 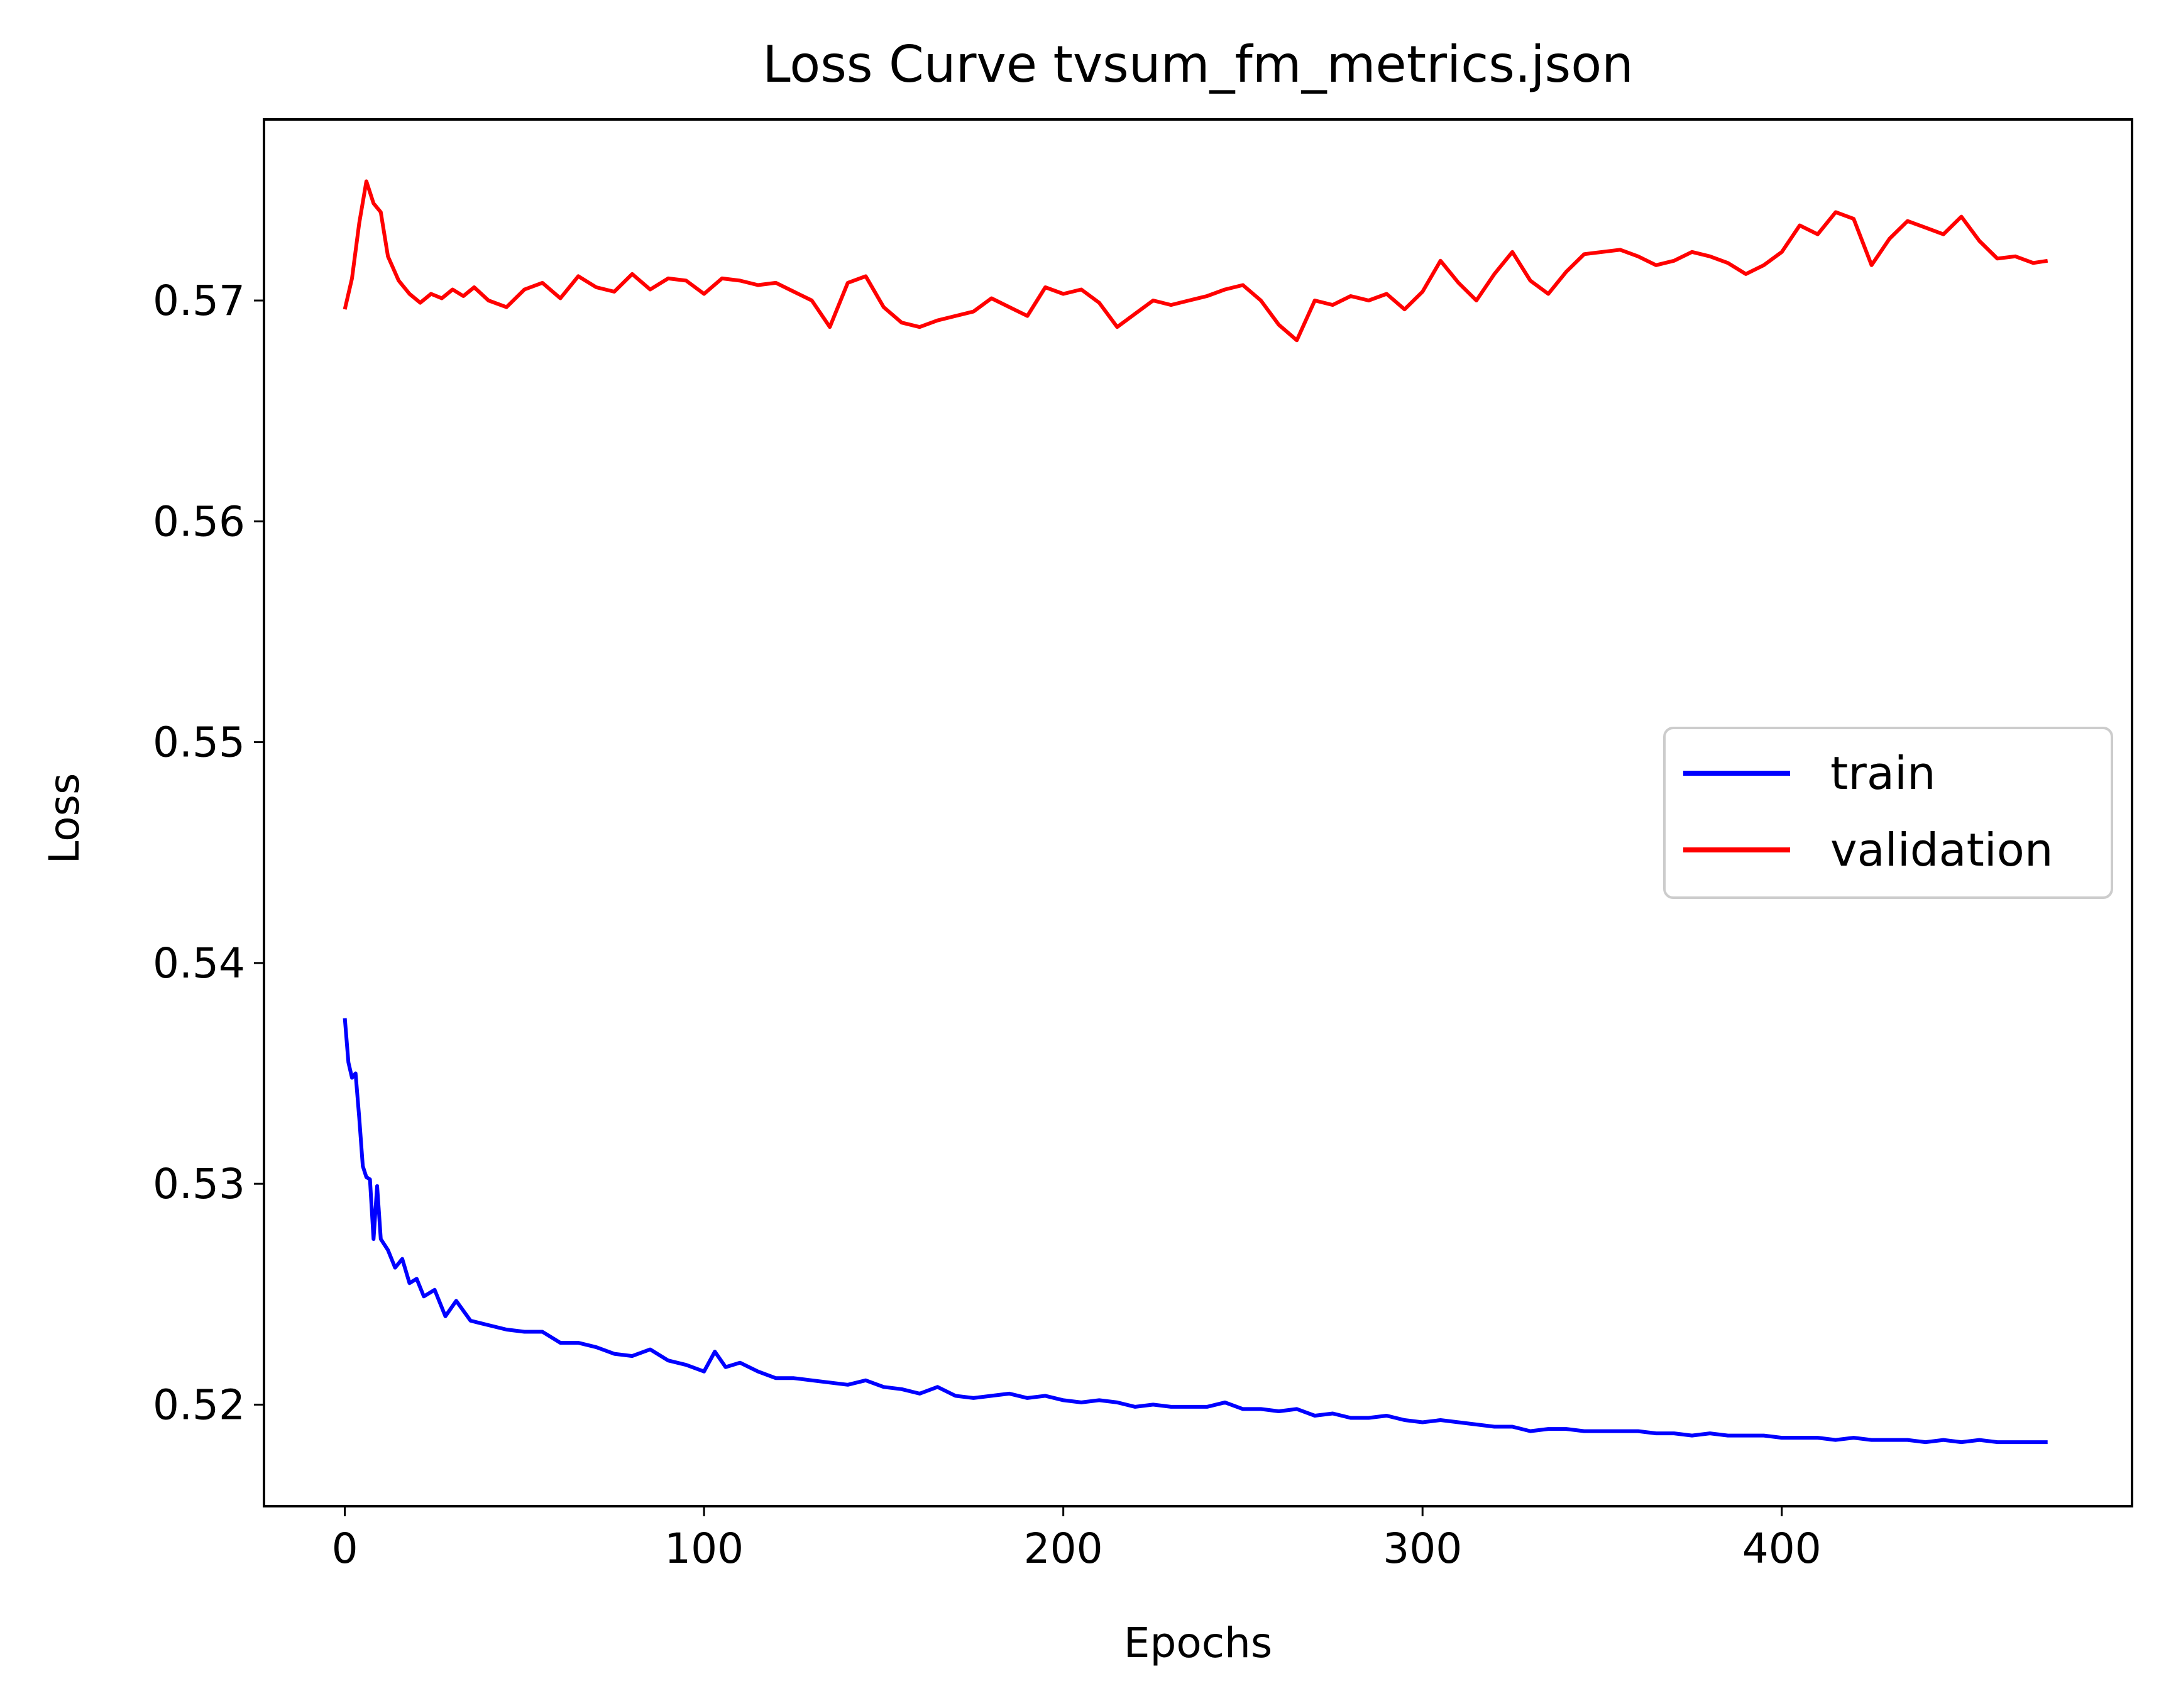 I want to click on legend-train-label: train, so click(x=1883, y=774).